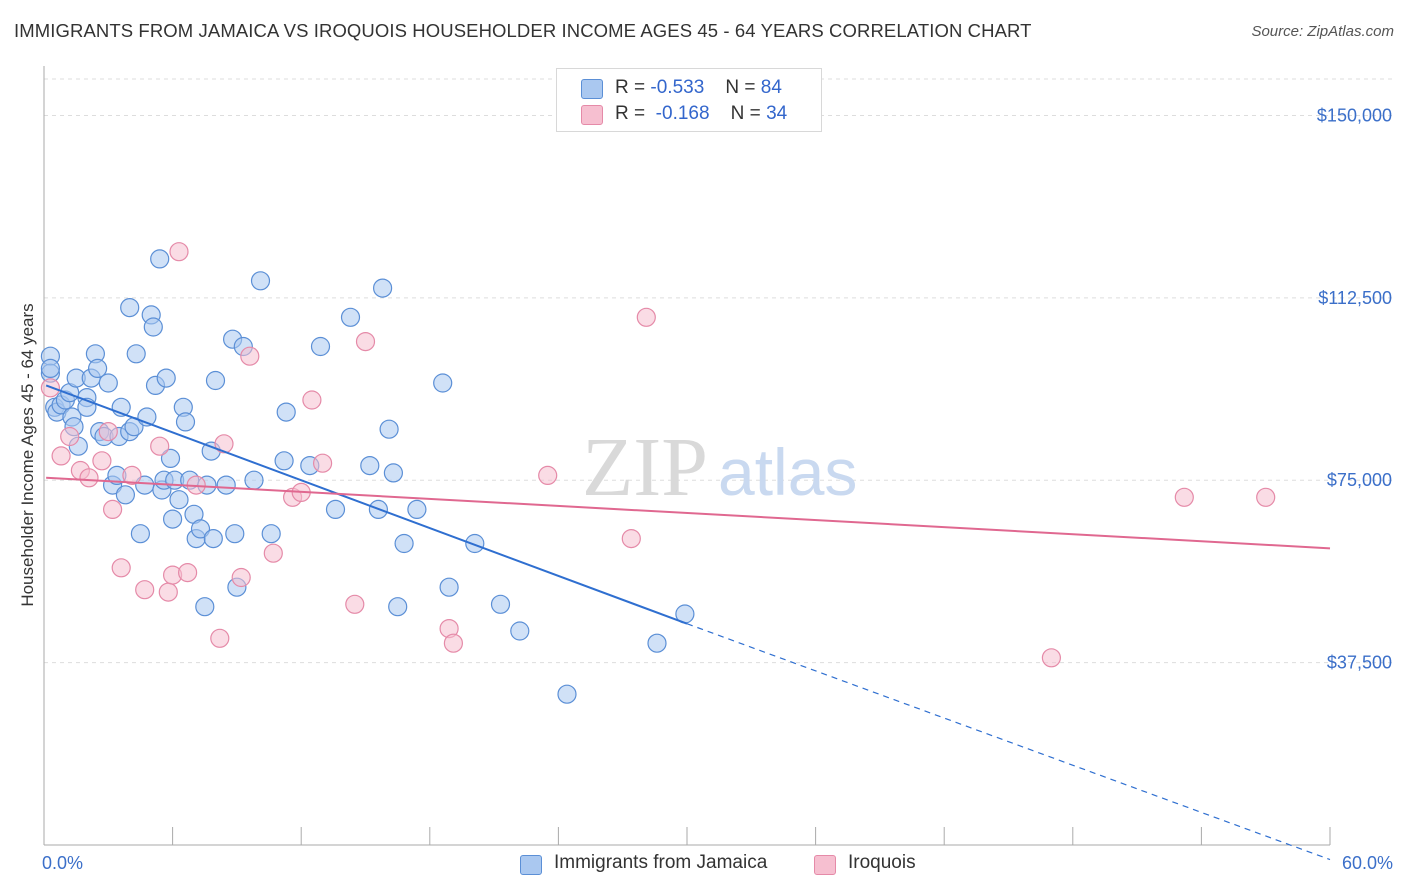 The height and width of the screenshot is (892, 1406). Describe the element at coordinates (1359, 663) in the screenshot. I see `y-tick-label: $37,500` at that location.